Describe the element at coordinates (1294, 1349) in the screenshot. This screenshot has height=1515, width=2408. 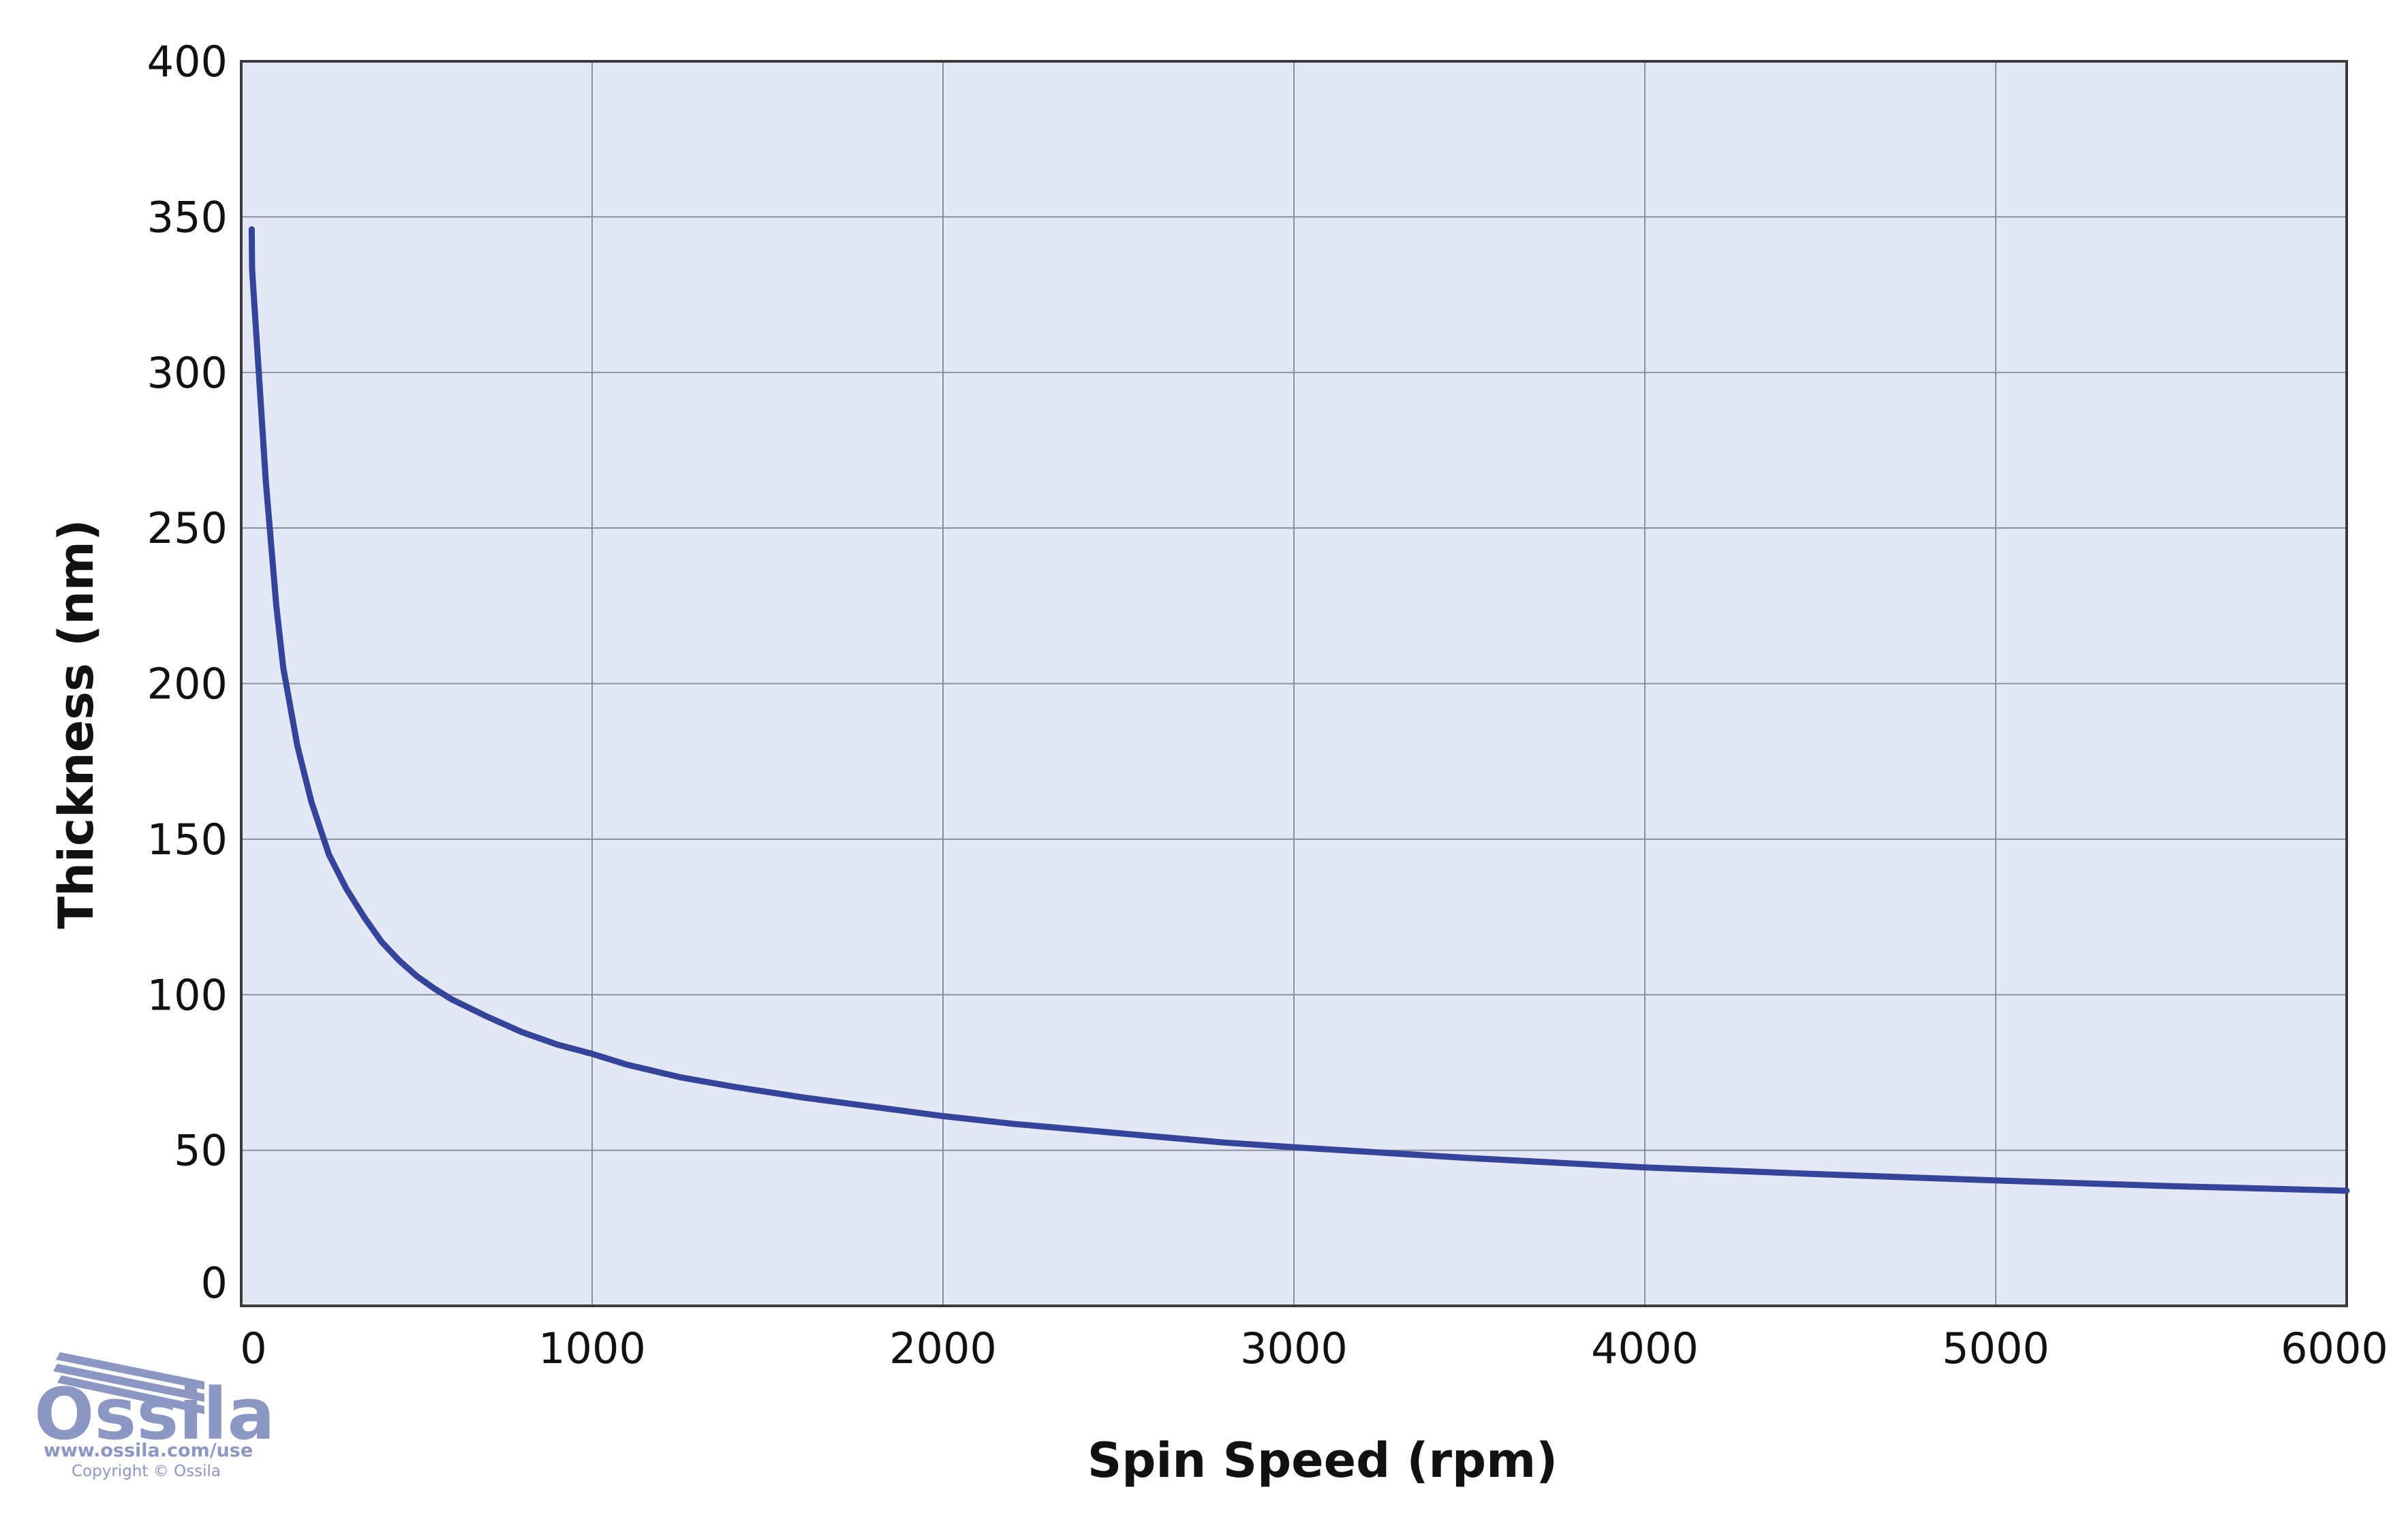
I see `x-tick-label: 3000` at that location.